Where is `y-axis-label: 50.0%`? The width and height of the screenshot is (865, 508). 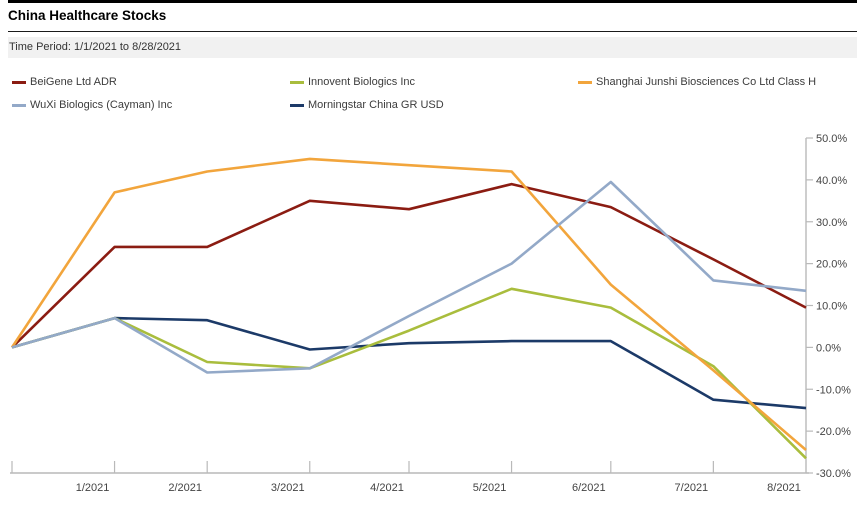
y-axis-label: 50.0% is located at coordinates (831, 139).